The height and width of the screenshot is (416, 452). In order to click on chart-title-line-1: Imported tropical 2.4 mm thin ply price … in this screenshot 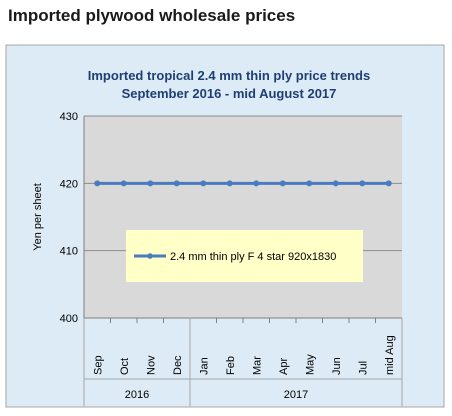, I will do `click(229, 75)`.